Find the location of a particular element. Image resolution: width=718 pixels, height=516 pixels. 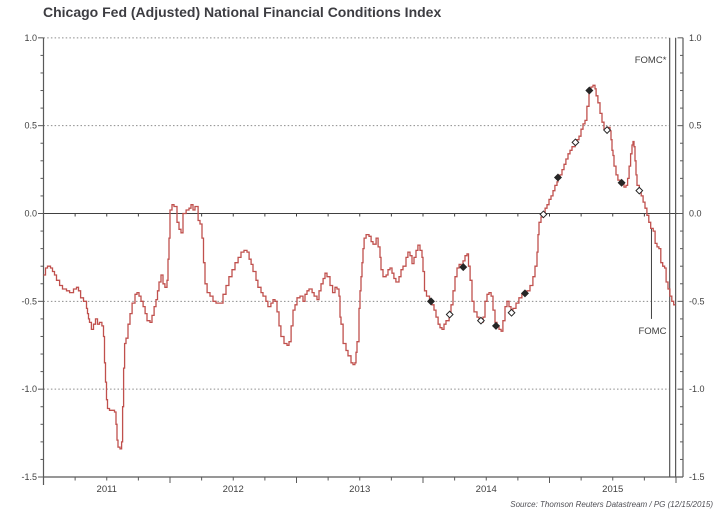

y-axis-label-left: 0.5 is located at coordinates (30, 126).